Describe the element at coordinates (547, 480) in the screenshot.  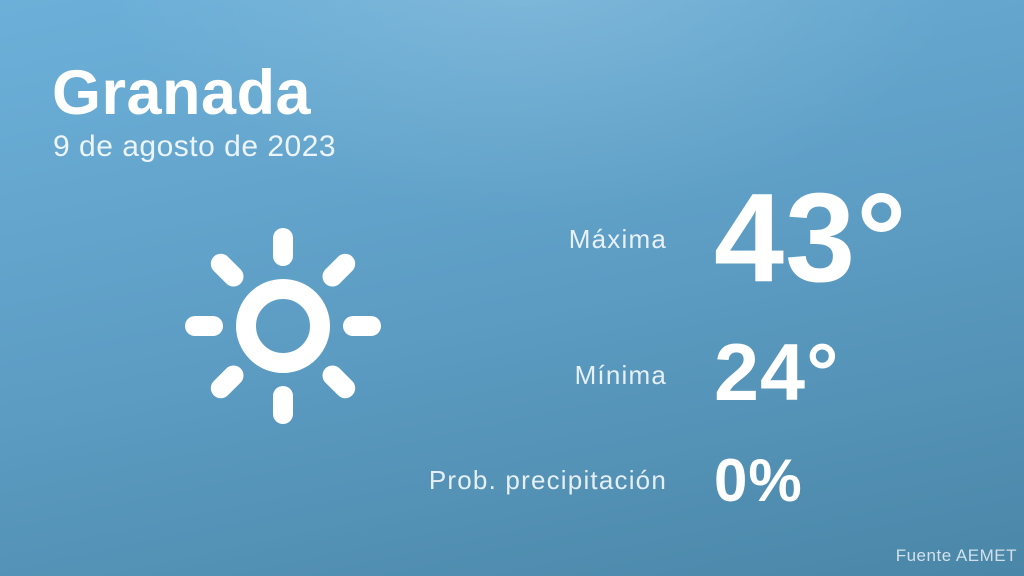
I see `precipitation-label: Prob. precipitación` at that location.